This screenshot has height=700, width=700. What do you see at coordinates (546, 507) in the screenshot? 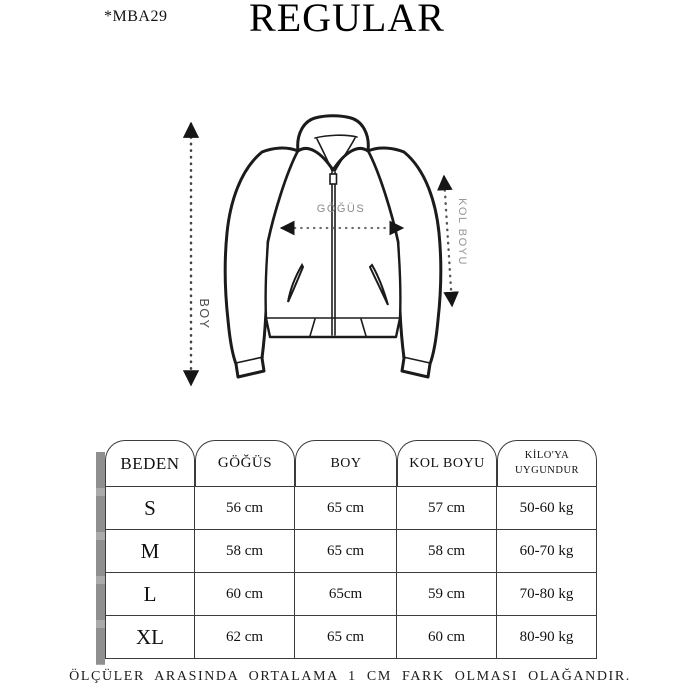
I see `weight-cell: 50-60 kg` at bounding box center [546, 507].